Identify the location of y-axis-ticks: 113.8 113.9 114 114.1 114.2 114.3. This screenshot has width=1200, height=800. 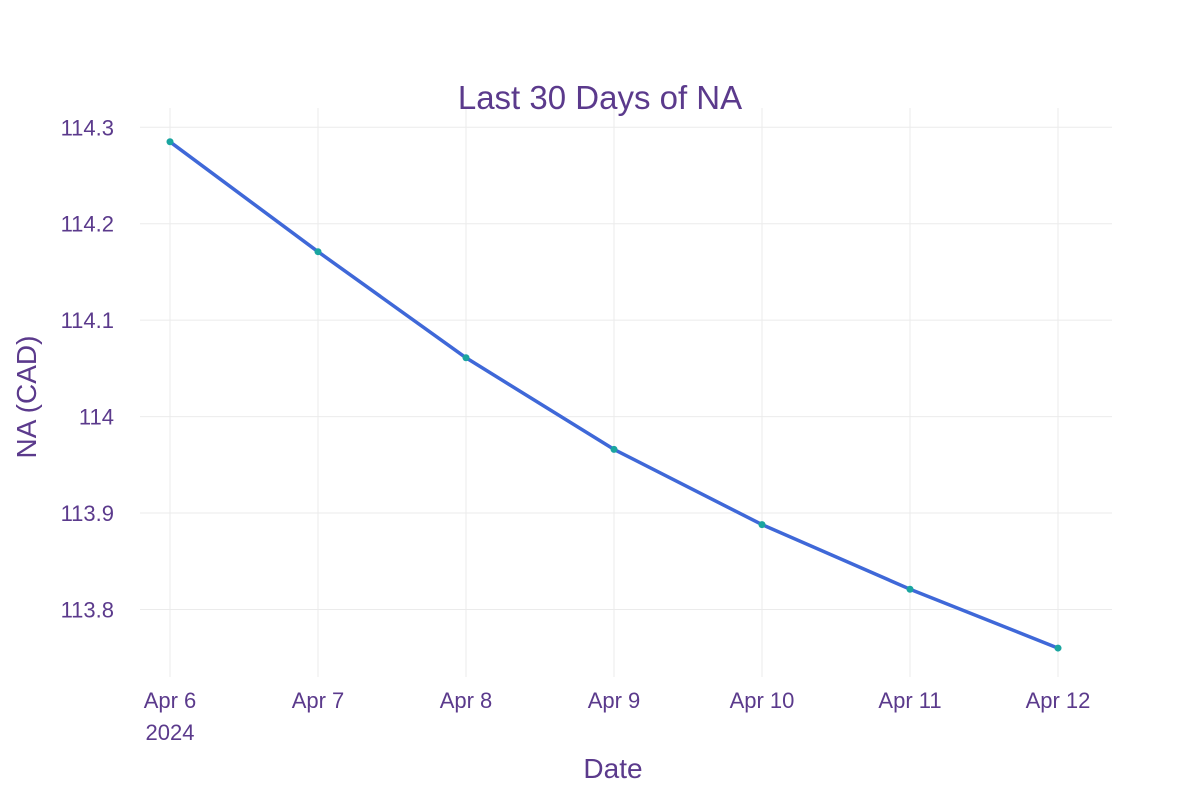
(87, 368).